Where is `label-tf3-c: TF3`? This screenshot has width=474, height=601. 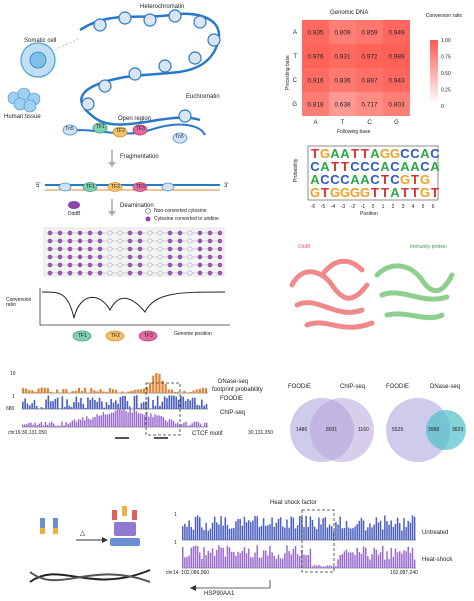 label-tf3-c: TF3 is located at coordinates (148, 336).